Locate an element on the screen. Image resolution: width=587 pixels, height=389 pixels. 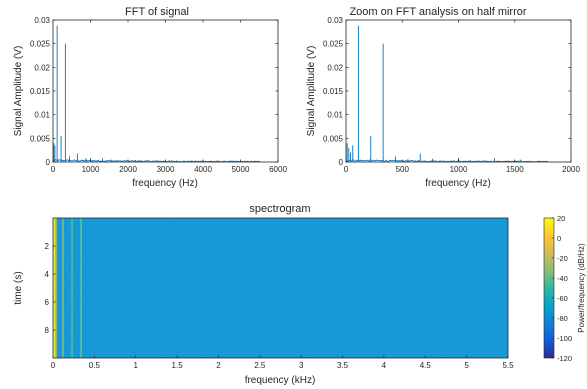
fft-xlabel: frequency (Hz) is located at coordinates (165, 183).